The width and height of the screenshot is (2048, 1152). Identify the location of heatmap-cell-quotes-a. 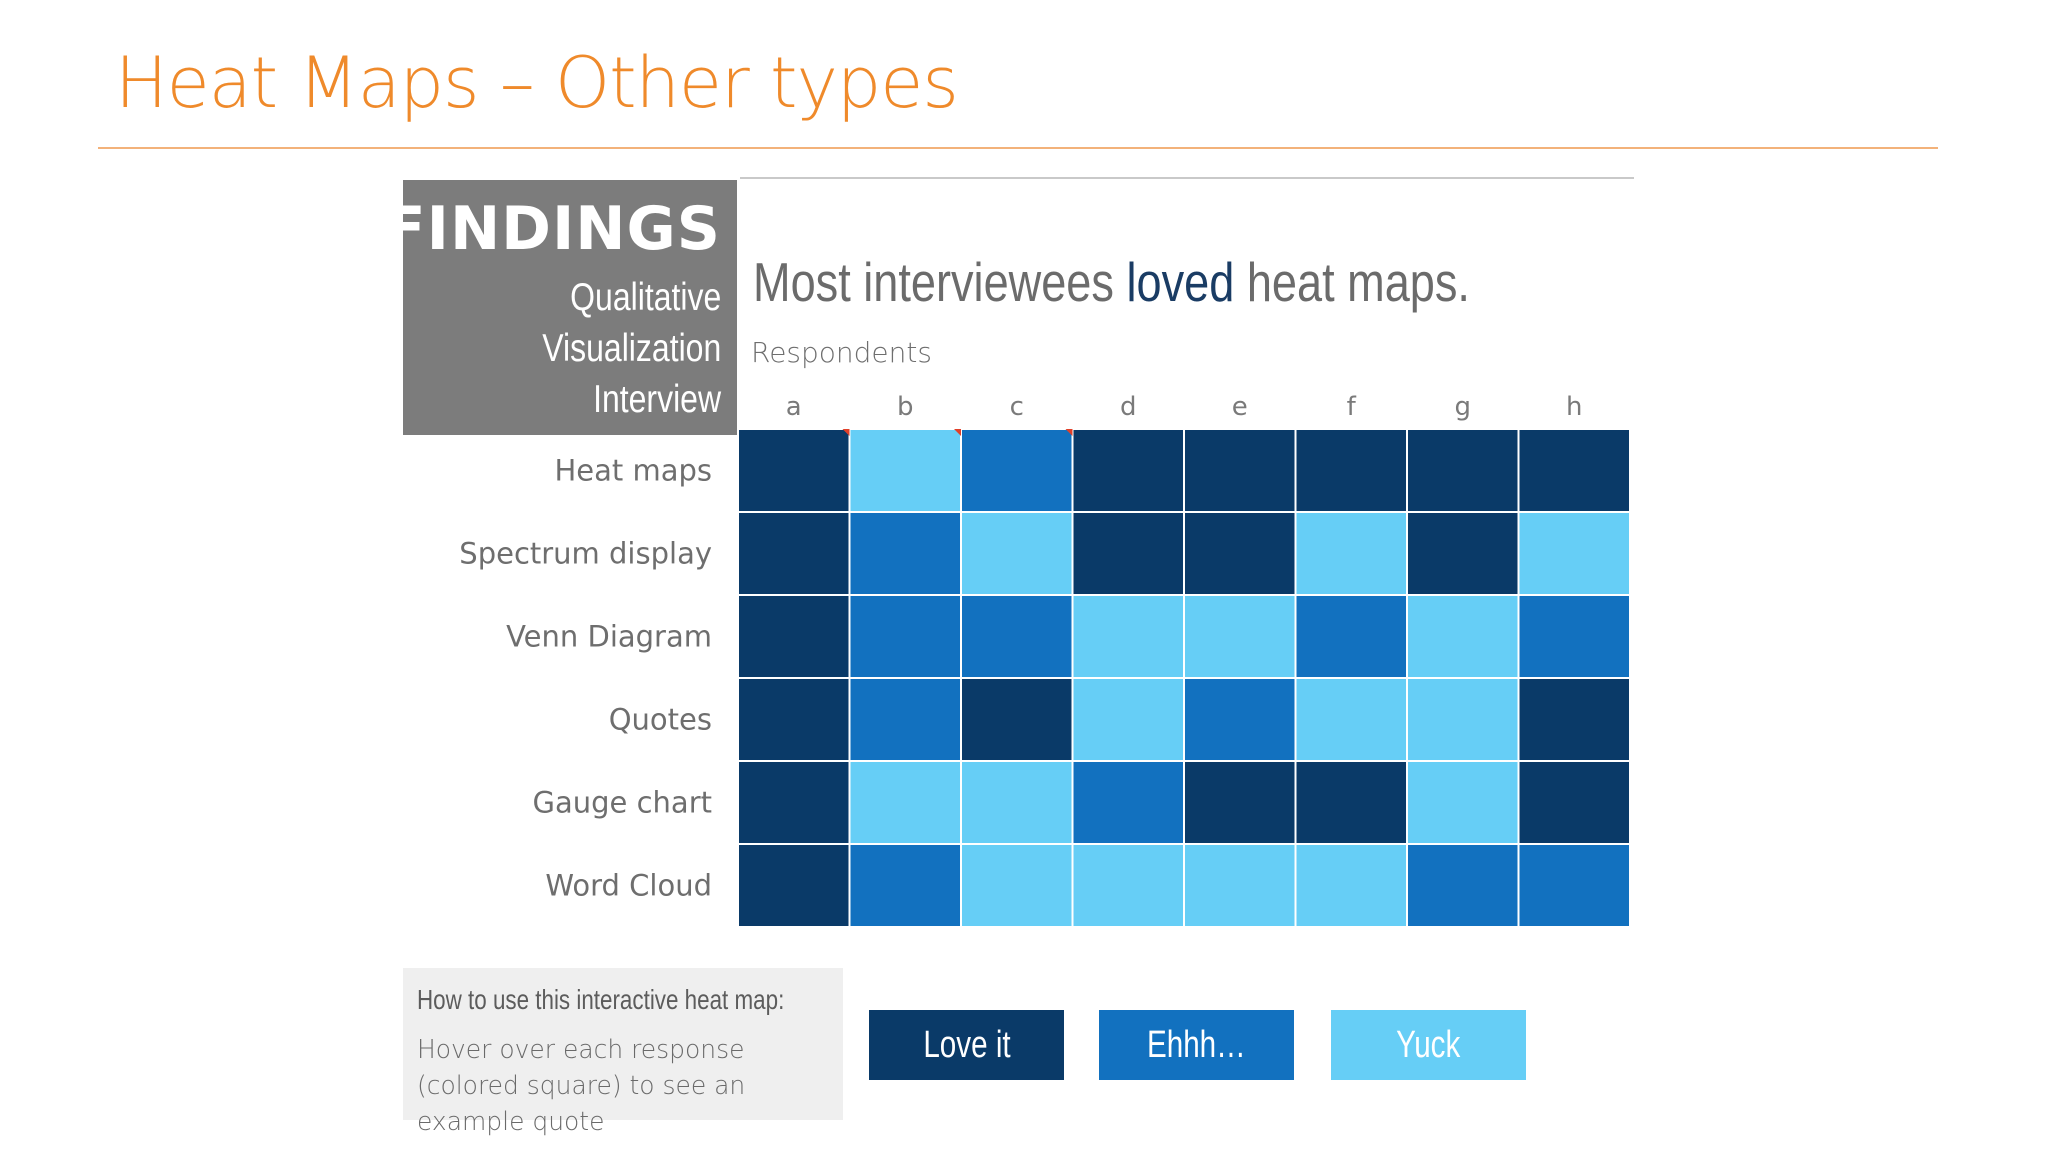
(794, 719).